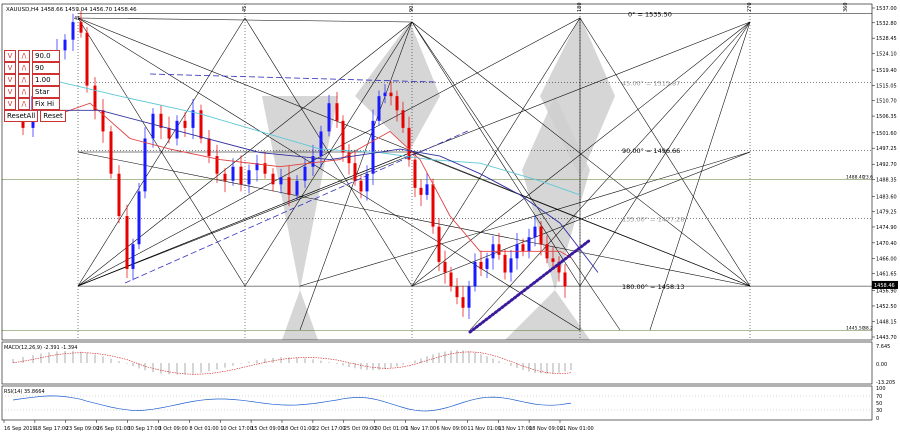 The image size is (900, 439). Describe the element at coordinates (267, 429) in the screenshot. I see `time-tick-label: 15 Oct 09:00` at that location.